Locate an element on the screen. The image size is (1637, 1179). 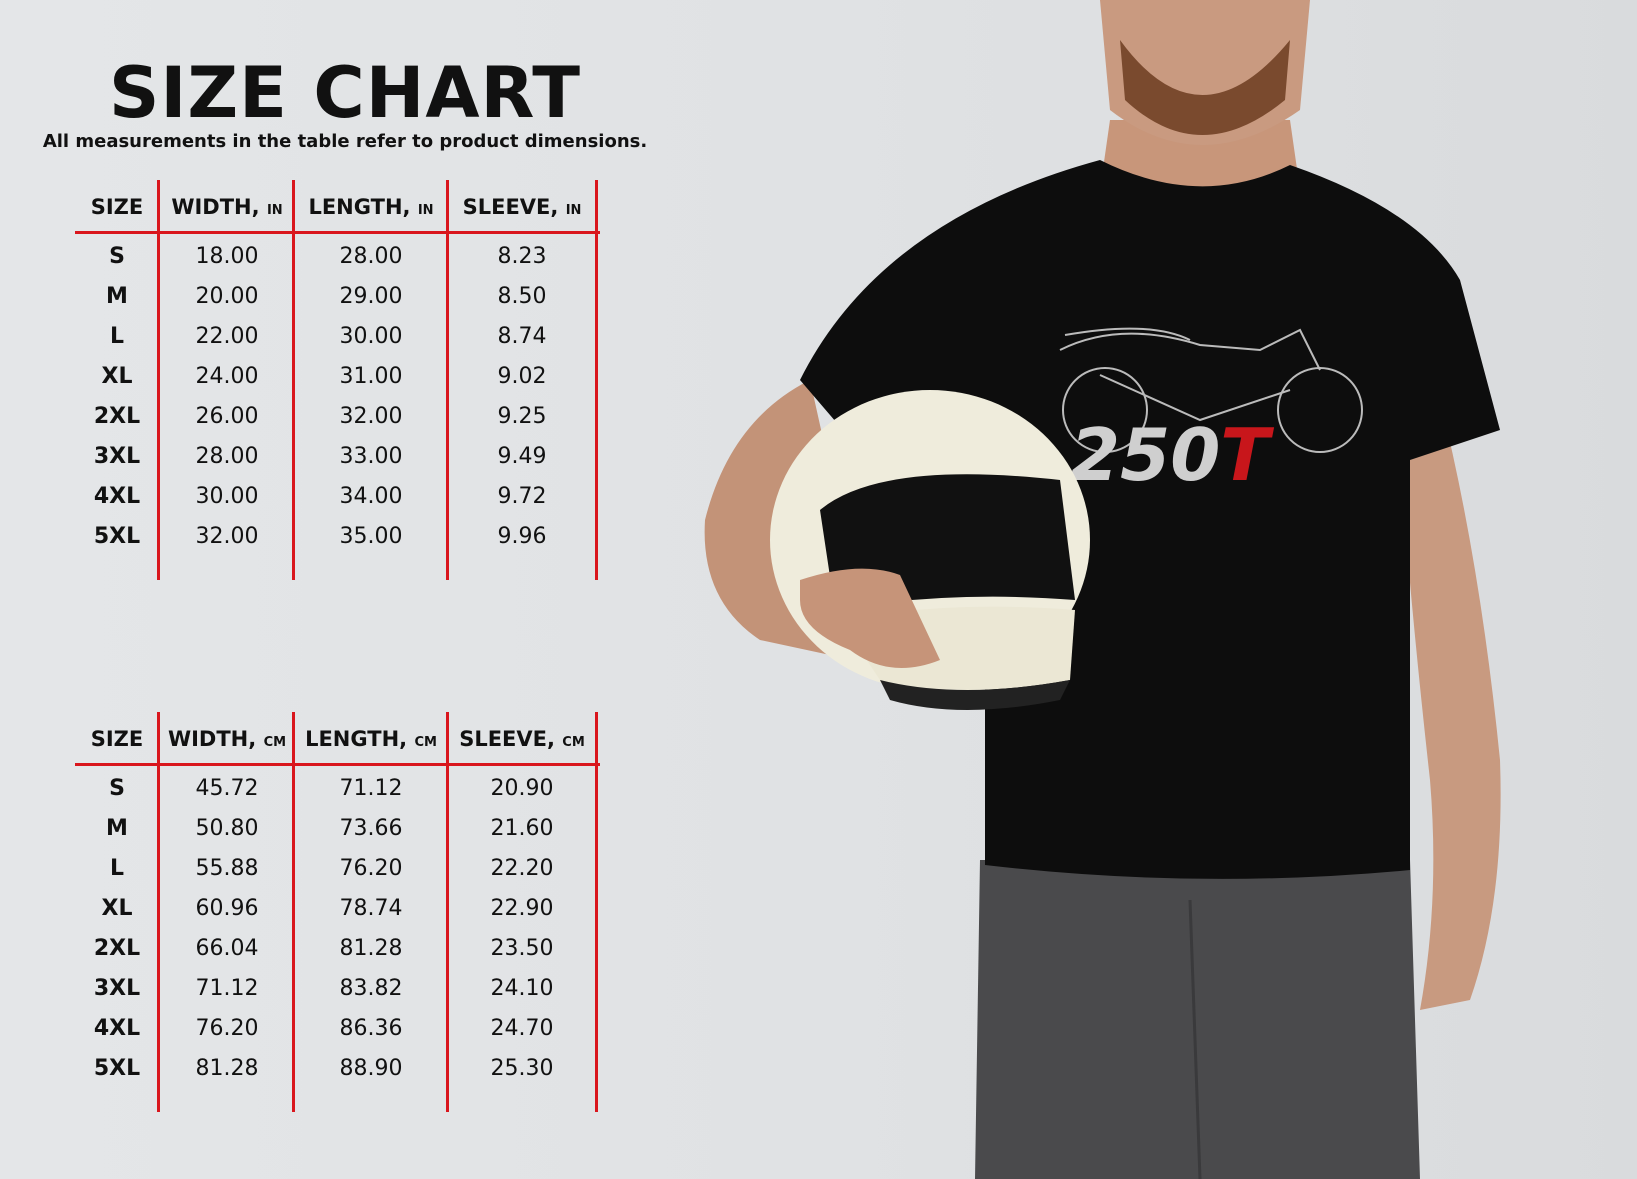
motorcycle-graphic is located at coordinates (1211, 390).